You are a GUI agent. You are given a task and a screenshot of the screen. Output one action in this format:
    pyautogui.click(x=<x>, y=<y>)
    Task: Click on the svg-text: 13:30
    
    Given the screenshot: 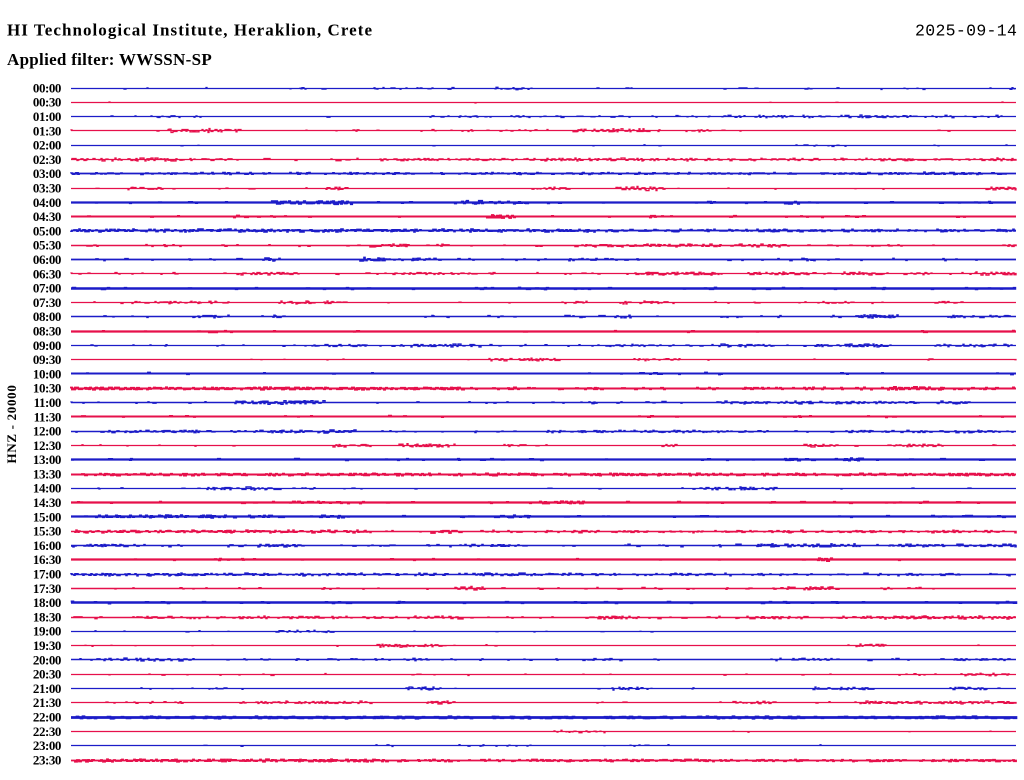 What is the action you would take?
    pyautogui.click(x=47, y=473)
    